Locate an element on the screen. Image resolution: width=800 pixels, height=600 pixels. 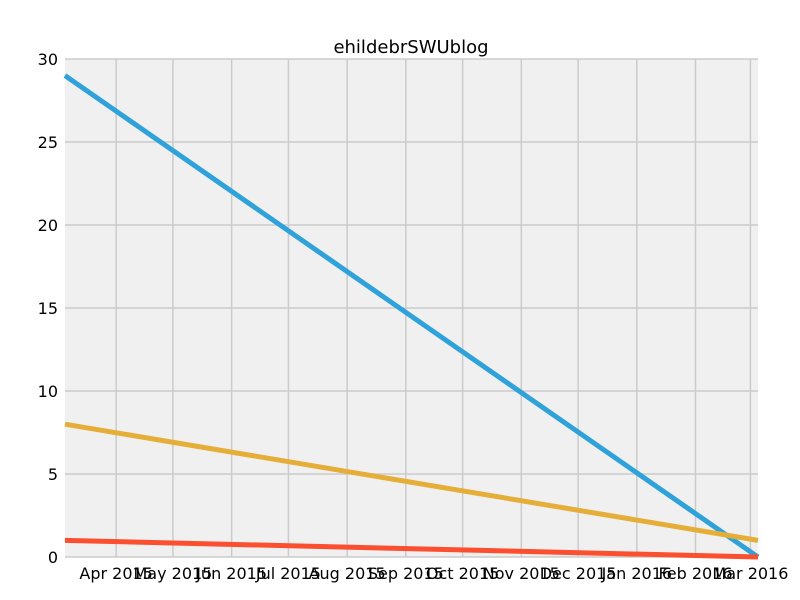
x-tick-label: May 2015 is located at coordinates (172, 573).